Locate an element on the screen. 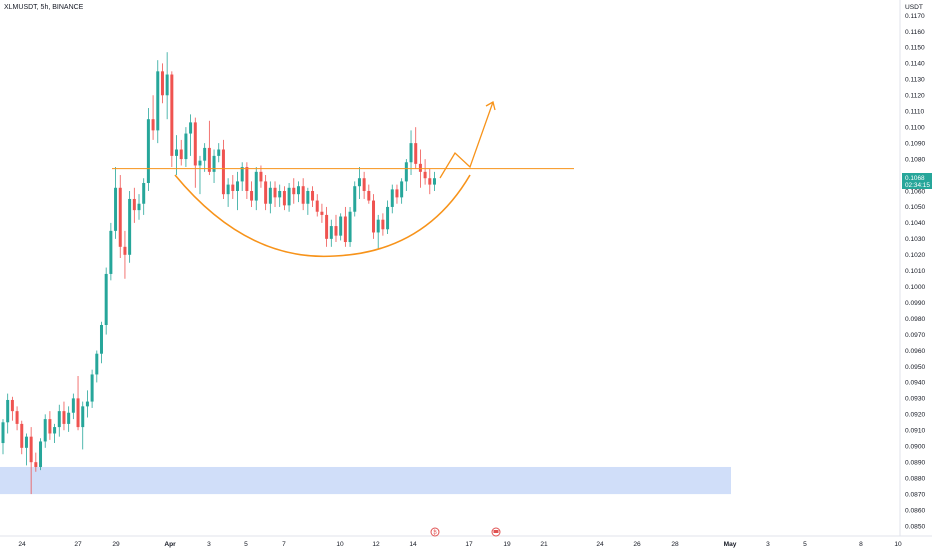 The width and height of the screenshot is (932, 550). economic-event-icon: ₿ is located at coordinates (435, 532).